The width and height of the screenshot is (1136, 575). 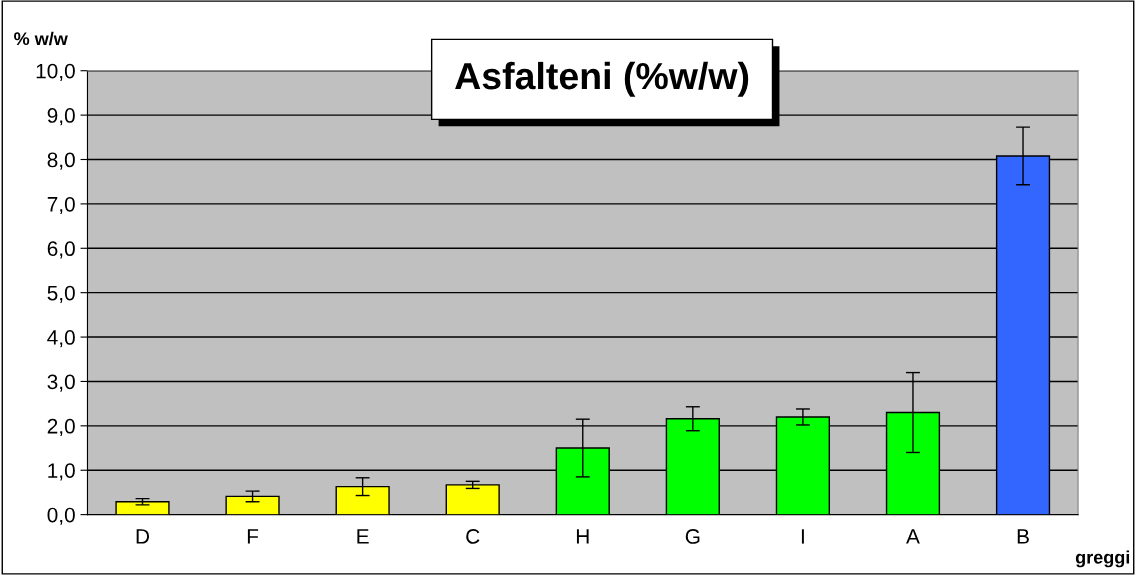 What do you see at coordinates (253, 536) in the screenshot?
I see `x-tick-label: F` at bounding box center [253, 536].